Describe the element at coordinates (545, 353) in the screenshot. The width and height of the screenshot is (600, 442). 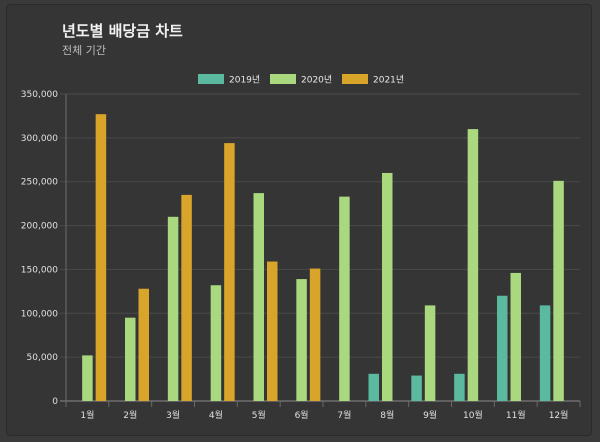
I see `bar-2019년-12월` at that location.